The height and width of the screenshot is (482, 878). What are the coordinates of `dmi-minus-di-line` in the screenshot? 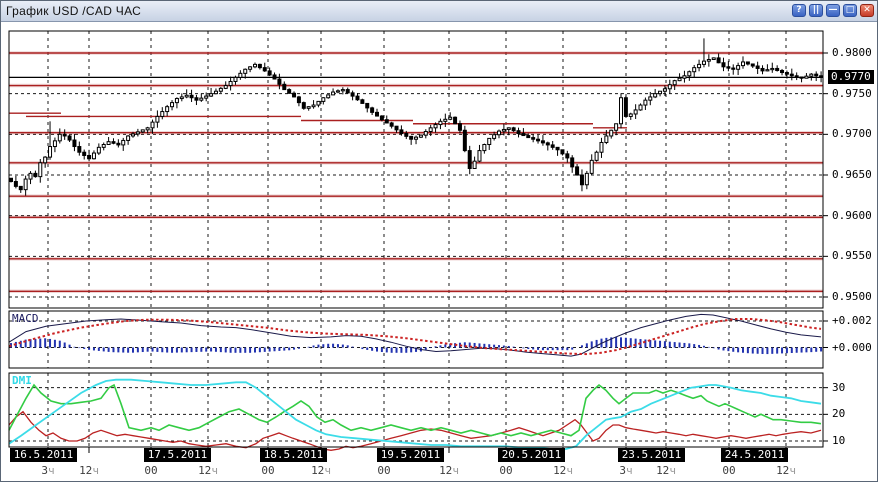 It's located at (415, 430).